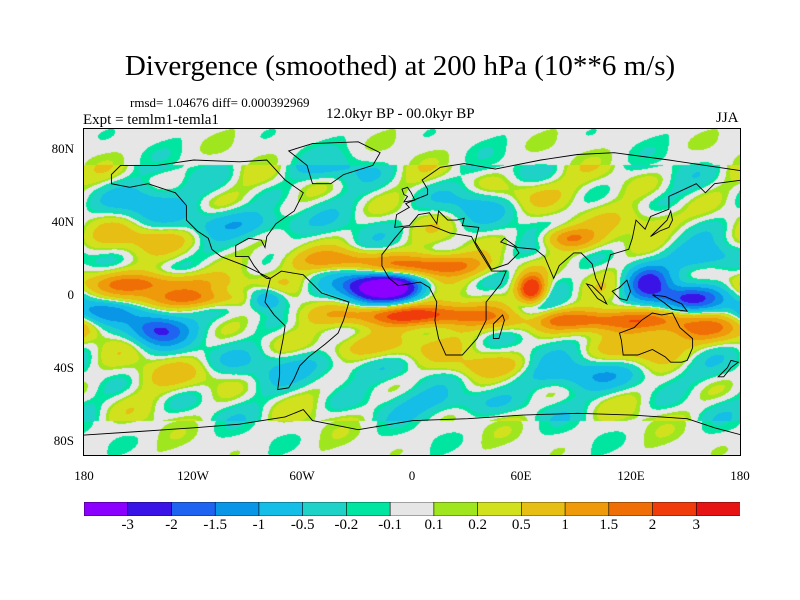 The image size is (800, 600). What do you see at coordinates (521, 475) in the screenshot?
I see `lon-label-60e: 60E` at bounding box center [521, 475].